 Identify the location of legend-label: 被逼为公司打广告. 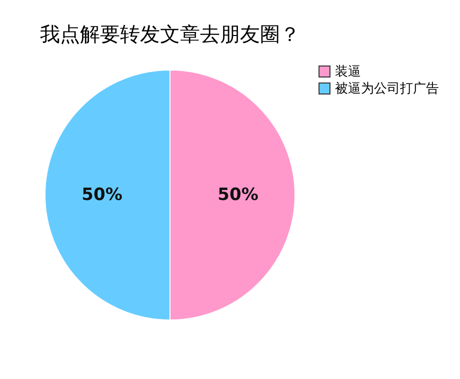
(387, 89).